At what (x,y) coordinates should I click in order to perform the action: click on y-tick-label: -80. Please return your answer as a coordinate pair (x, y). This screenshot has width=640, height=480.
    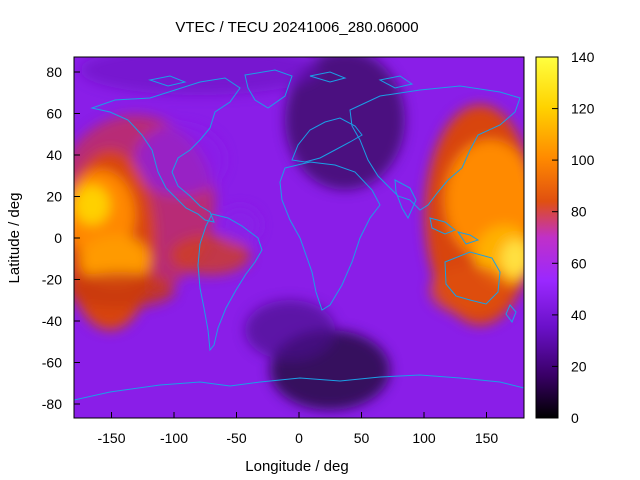
    Looking at the image, I should click on (52, 404).